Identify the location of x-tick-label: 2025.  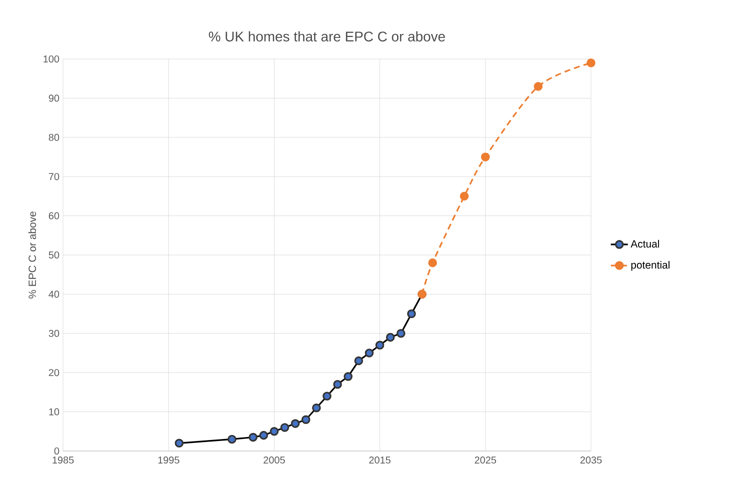
(485, 460).